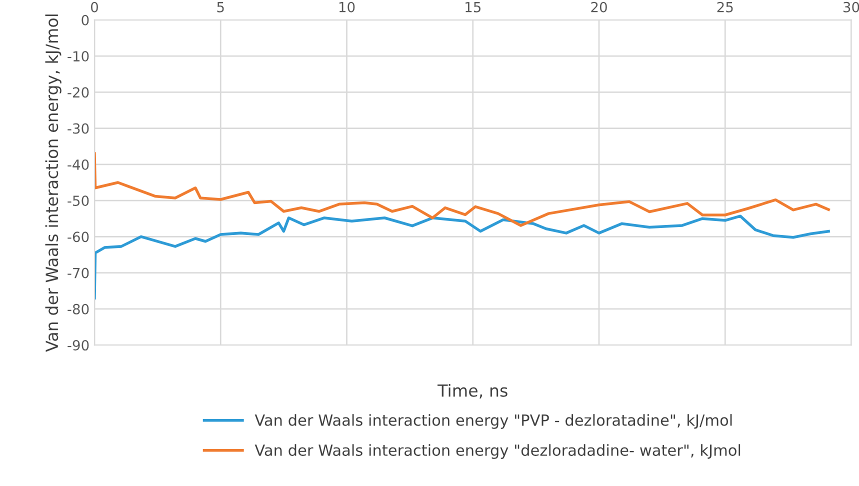 The image size is (859, 486). Describe the element at coordinates (462, 189) in the screenshot. I see `line-series` at that location.